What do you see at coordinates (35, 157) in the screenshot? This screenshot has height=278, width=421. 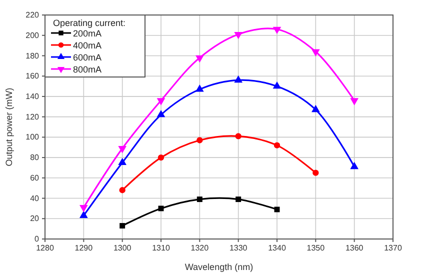 I see `y-tick-label: 80` at bounding box center [35, 157].